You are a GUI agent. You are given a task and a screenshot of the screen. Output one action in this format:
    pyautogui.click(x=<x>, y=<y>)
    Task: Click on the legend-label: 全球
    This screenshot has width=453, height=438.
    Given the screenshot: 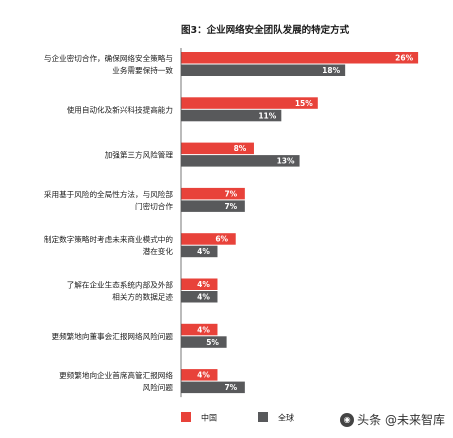 What is the action you would take?
    pyautogui.click(x=286, y=418)
    